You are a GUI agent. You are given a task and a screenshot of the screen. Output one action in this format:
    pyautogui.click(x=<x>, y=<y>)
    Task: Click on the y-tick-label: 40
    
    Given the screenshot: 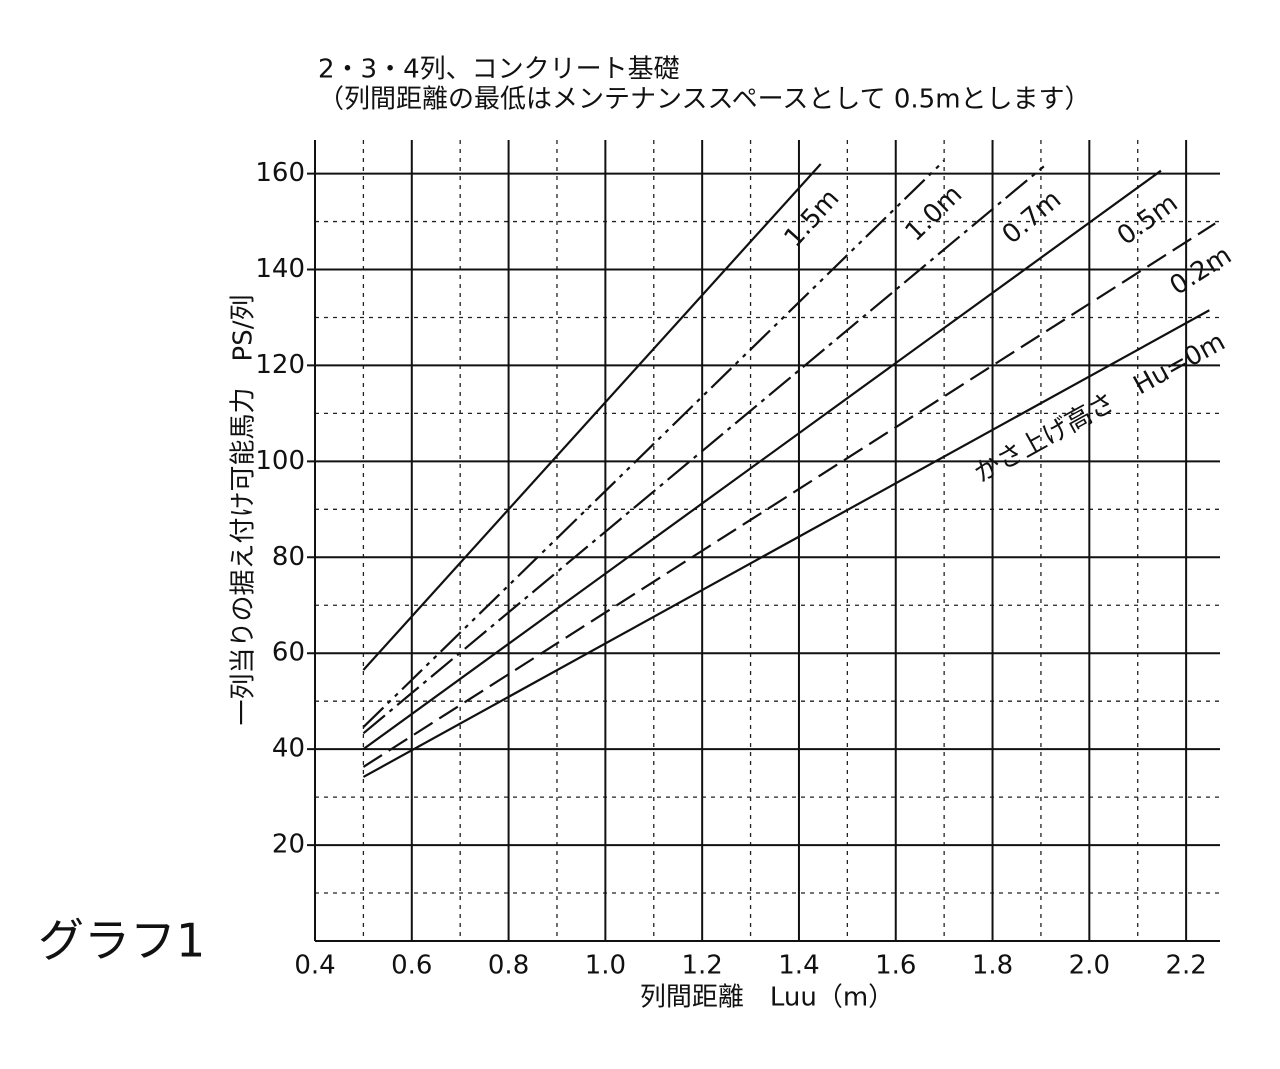 What is the action you would take?
    pyautogui.click(x=288, y=749)
    